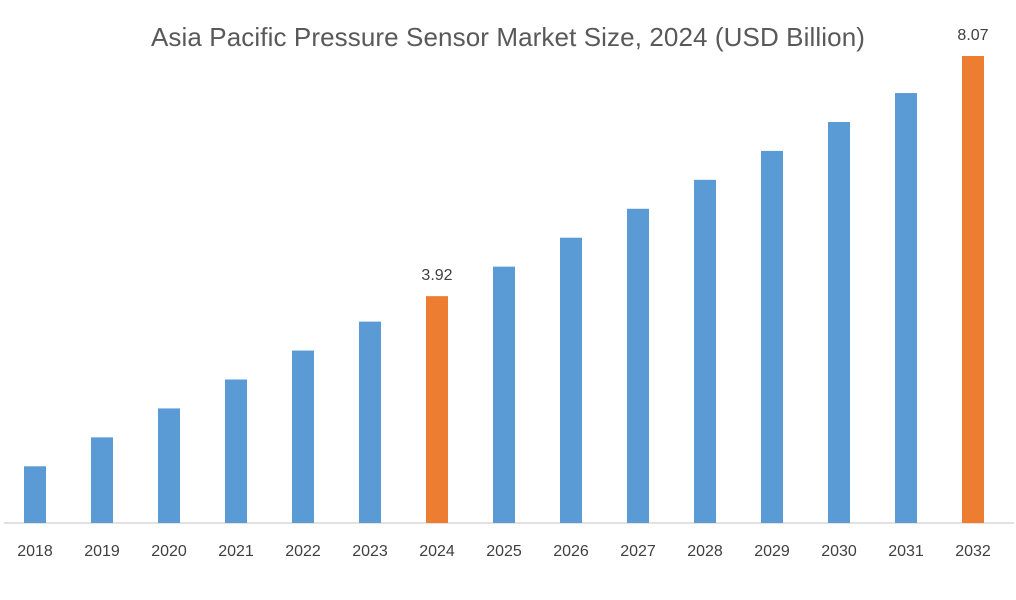  I want to click on x-tick-label-2023: 2023, so click(370, 551).